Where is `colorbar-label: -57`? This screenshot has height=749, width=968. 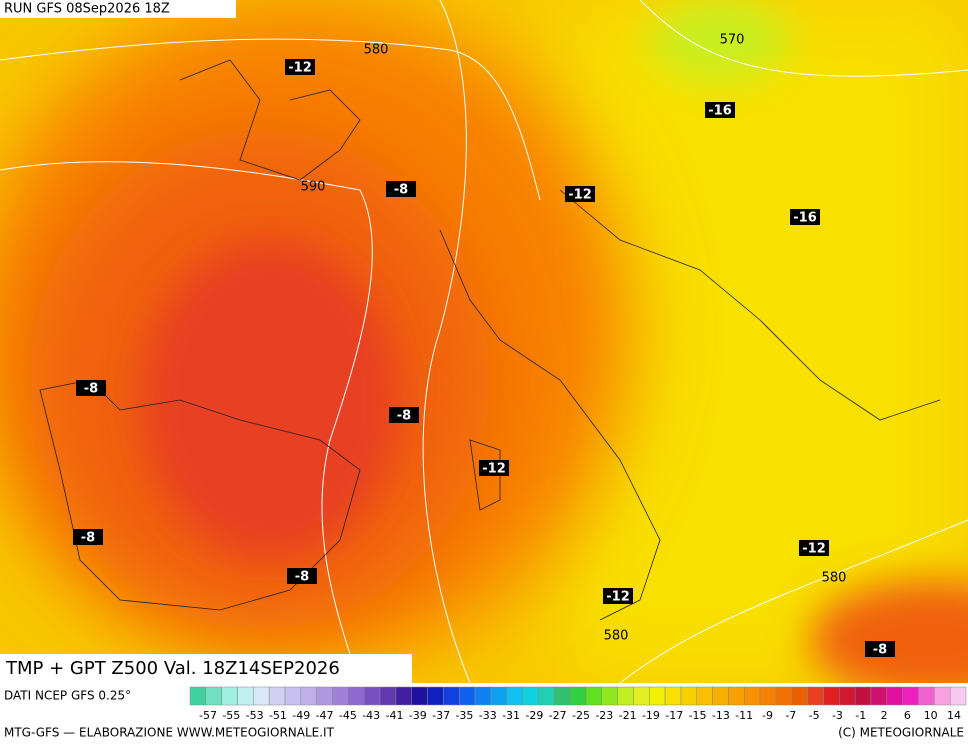
colorbar-label: -57 is located at coordinates (208, 715).